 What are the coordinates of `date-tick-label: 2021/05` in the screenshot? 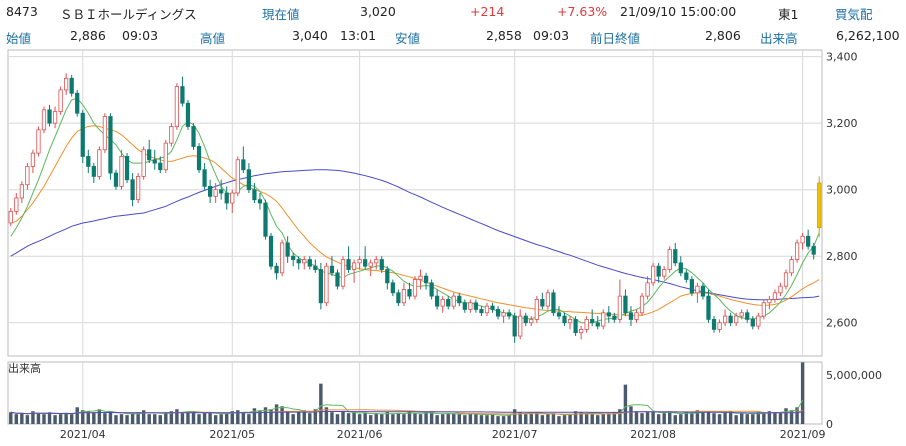 It's located at (232, 434).